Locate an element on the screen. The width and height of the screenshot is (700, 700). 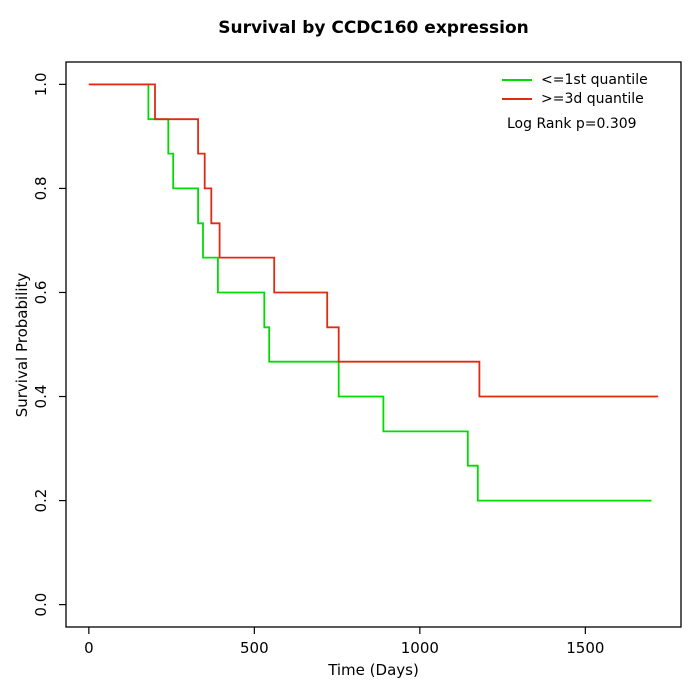
x-axis-label: Time (Days) is located at coordinates (373, 670).